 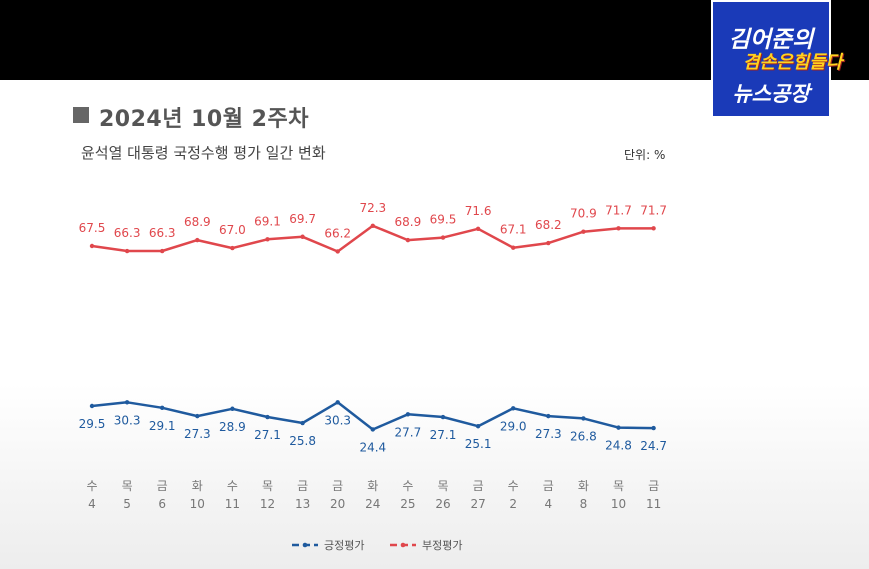 What do you see at coordinates (344, 545) in the screenshot?
I see `legend-label-positive: 긍정평가` at bounding box center [344, 545].